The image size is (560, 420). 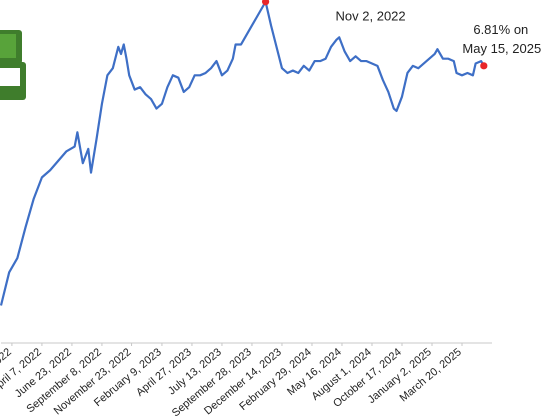 I want to click on logo, so click(x=13, y=65).